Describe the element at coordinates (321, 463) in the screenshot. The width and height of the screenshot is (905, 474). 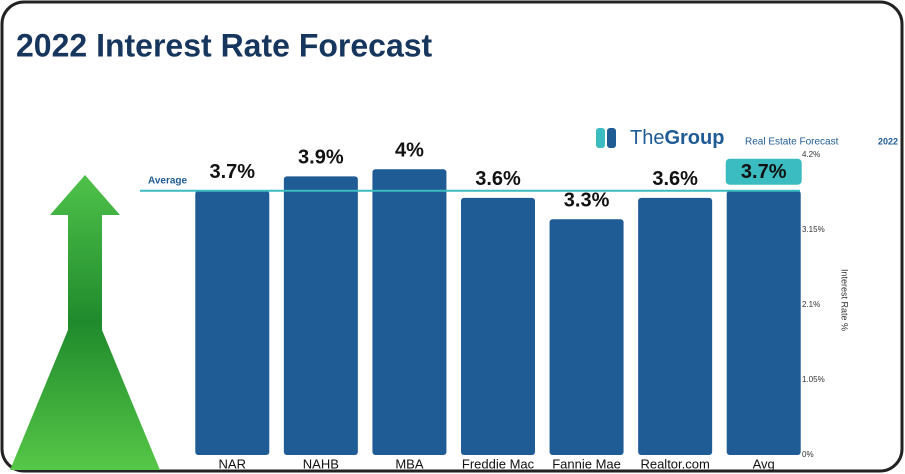
I see `x-tick-label: NAHB` at that location.